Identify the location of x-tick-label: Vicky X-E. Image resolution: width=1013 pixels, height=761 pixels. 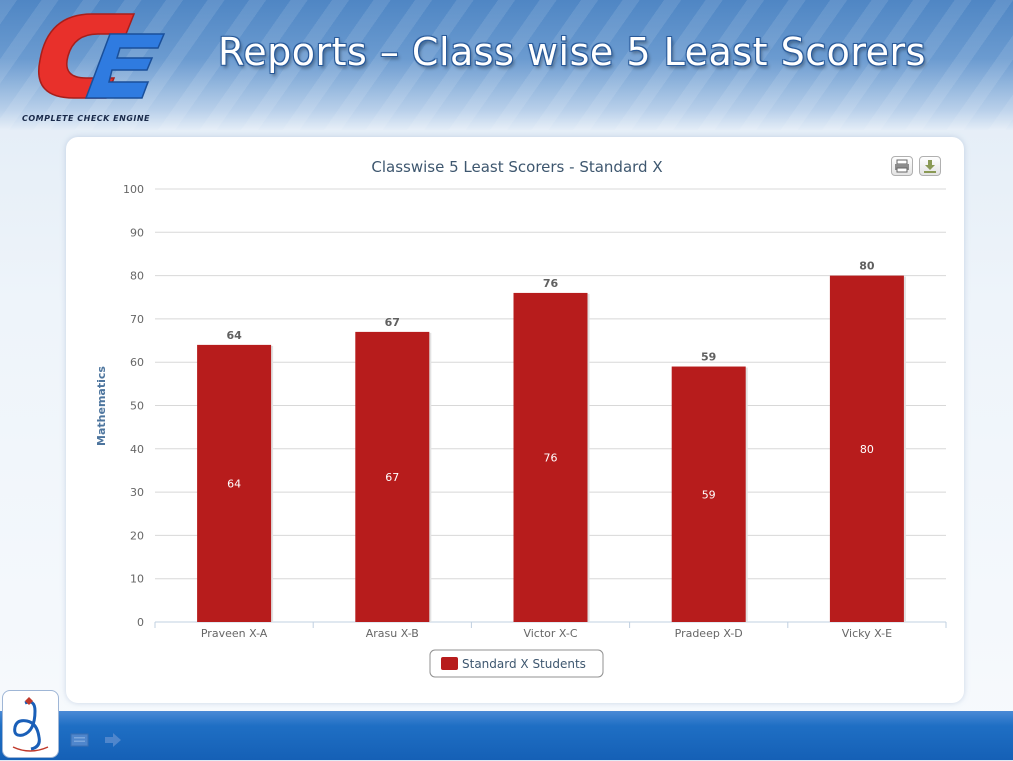
(867, 633).